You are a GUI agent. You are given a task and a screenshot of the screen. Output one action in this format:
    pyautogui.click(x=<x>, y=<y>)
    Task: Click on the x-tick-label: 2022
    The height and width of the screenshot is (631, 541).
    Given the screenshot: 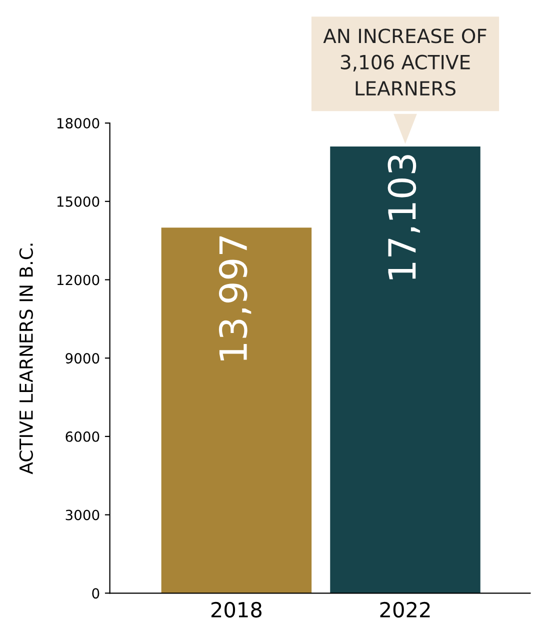 What is the action you would take?
    pyautogui.click(x=405, y=610)
    